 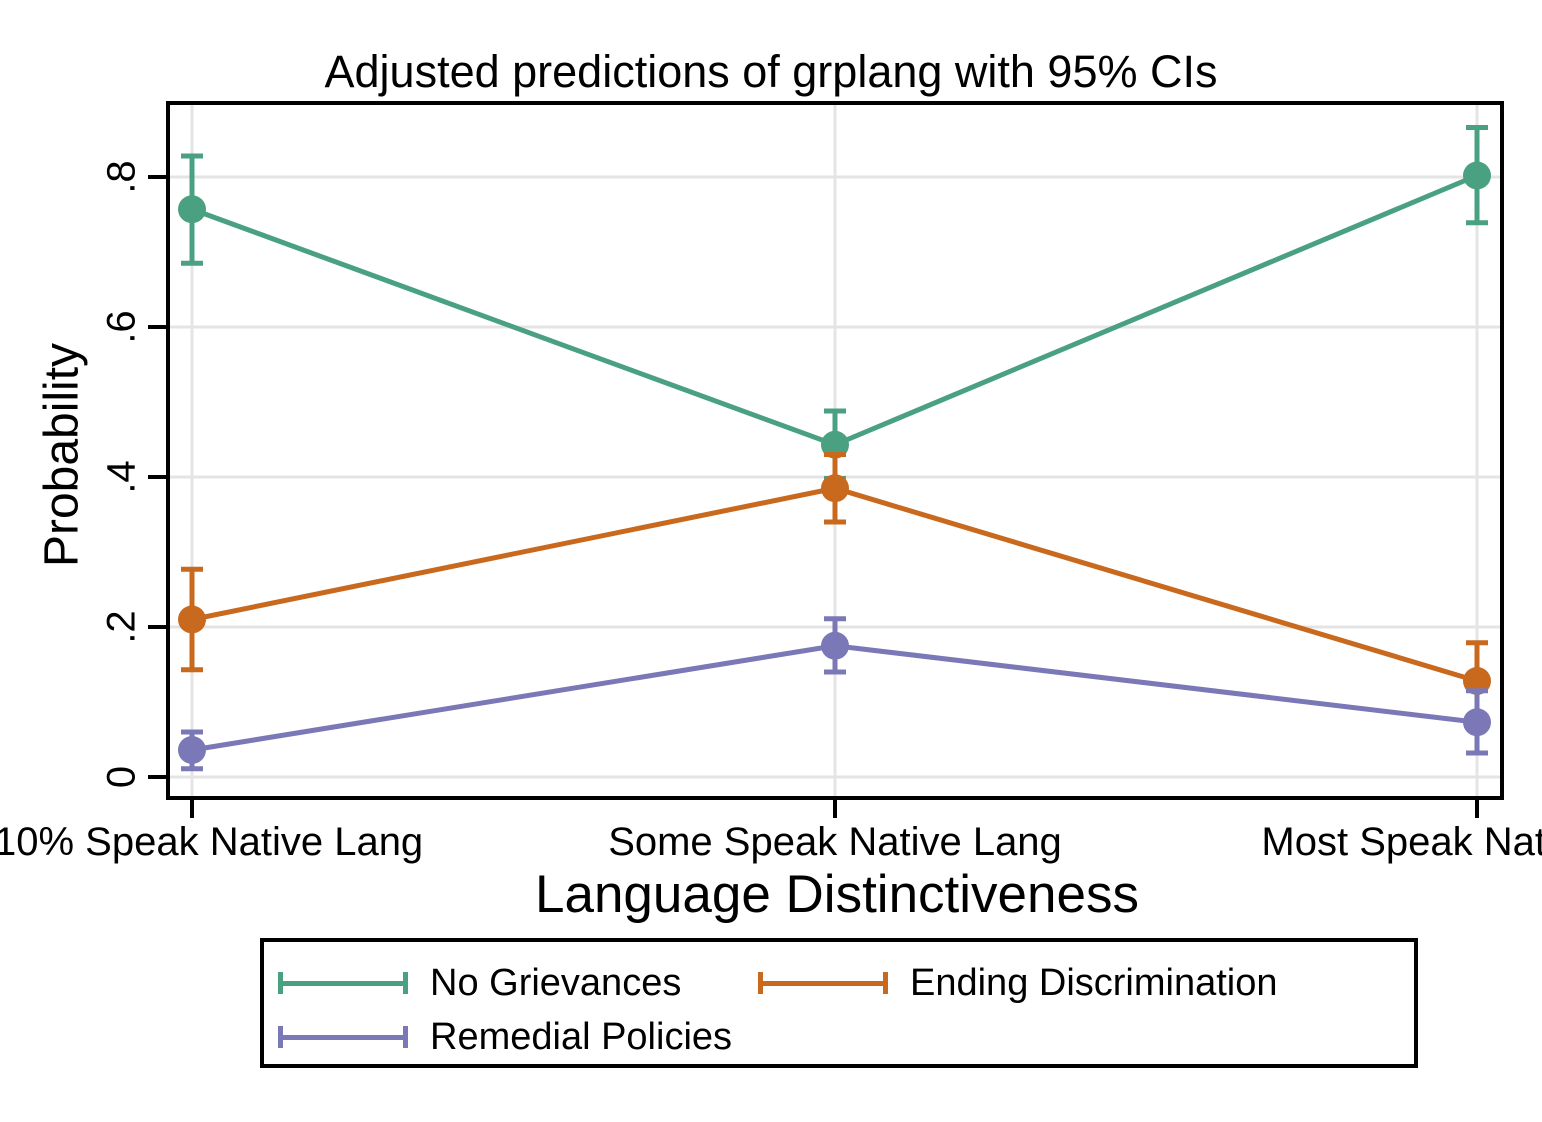 I want to click on x-tick-label: 10% Speak Native Lang, so click(x=212, y=842).